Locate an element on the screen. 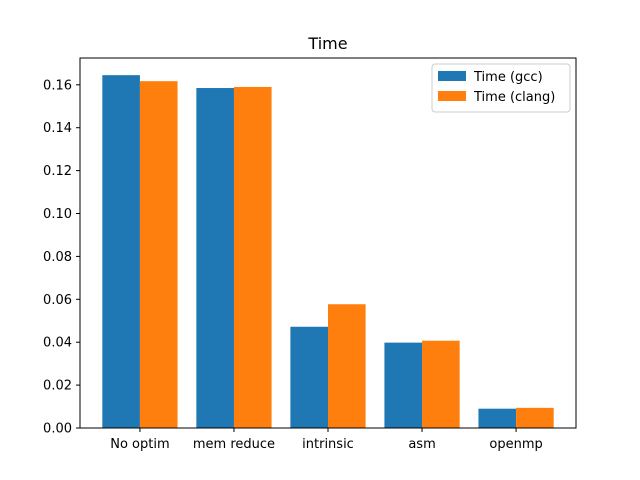  legend: Time (gcc) Time (clang) is located at coordinates (501, 88).